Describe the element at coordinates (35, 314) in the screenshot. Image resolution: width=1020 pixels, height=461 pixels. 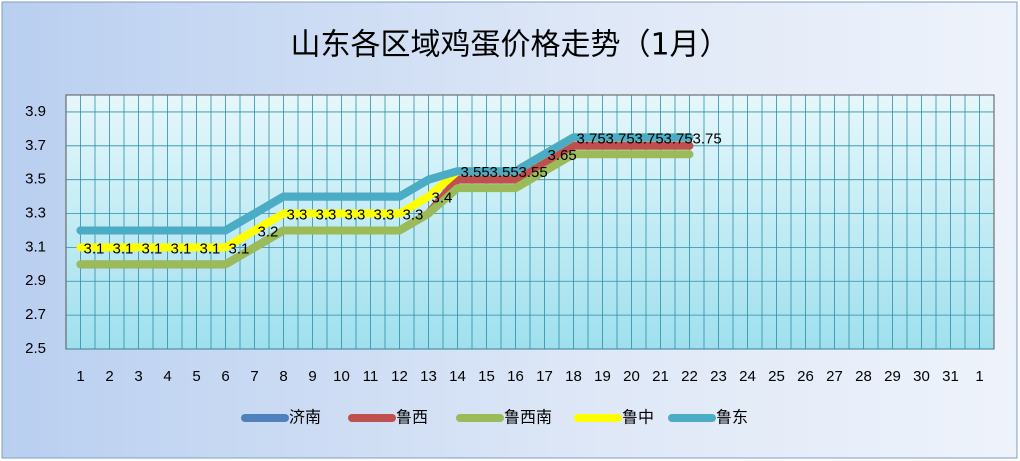
I see `y-tick-label: 2.7` at that location.